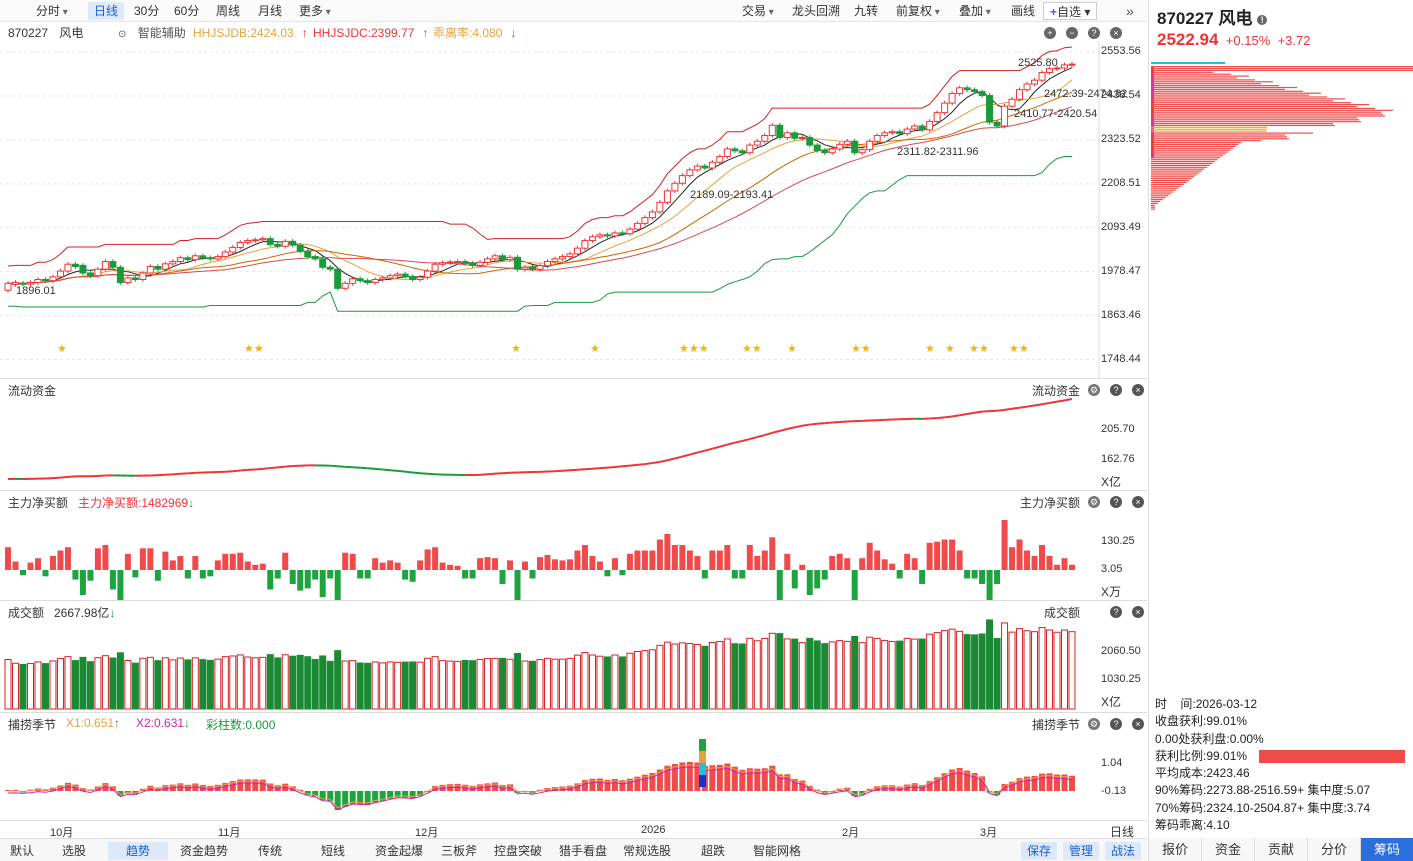  I want to click on tab-60min: 60分, so click(187, 11).